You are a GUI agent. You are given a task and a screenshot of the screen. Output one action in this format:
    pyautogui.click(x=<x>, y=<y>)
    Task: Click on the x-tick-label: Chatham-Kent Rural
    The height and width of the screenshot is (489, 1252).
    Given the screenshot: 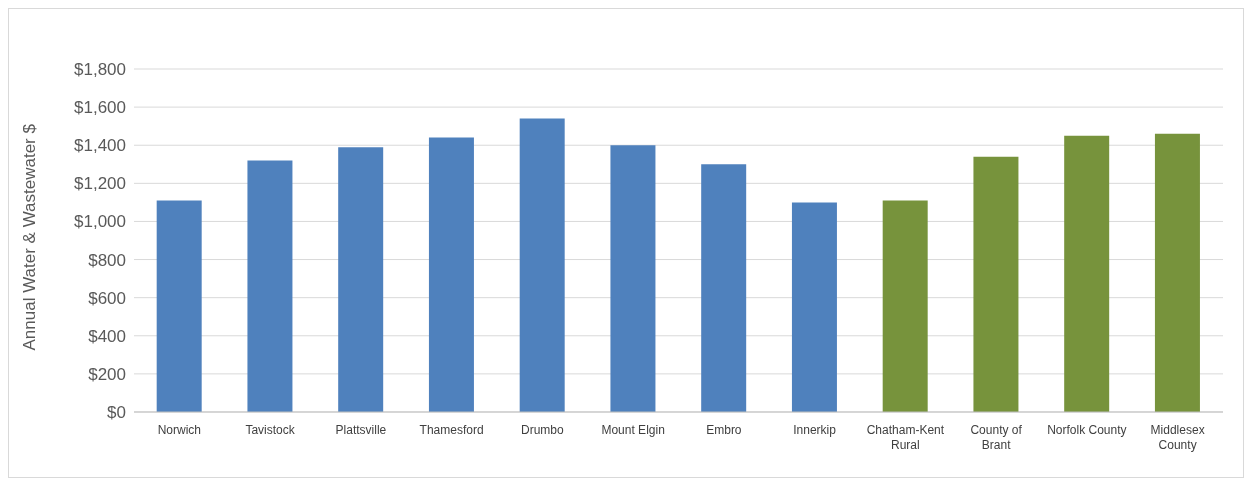 What is the action you would take?
    pyautogui.click(x=905, y=437)
    